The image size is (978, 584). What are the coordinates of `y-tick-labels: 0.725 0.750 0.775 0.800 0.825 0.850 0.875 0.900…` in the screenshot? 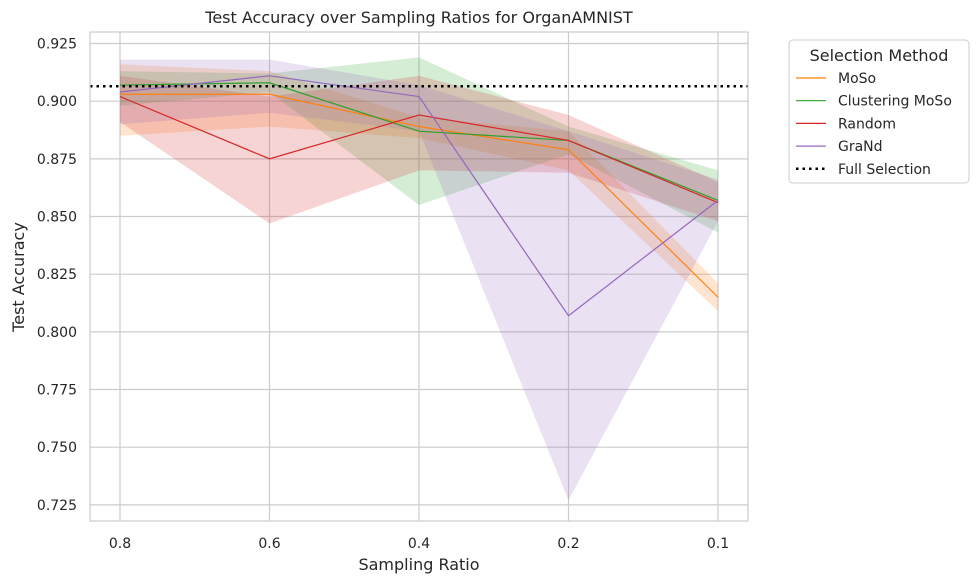 It's located at (57, 275).